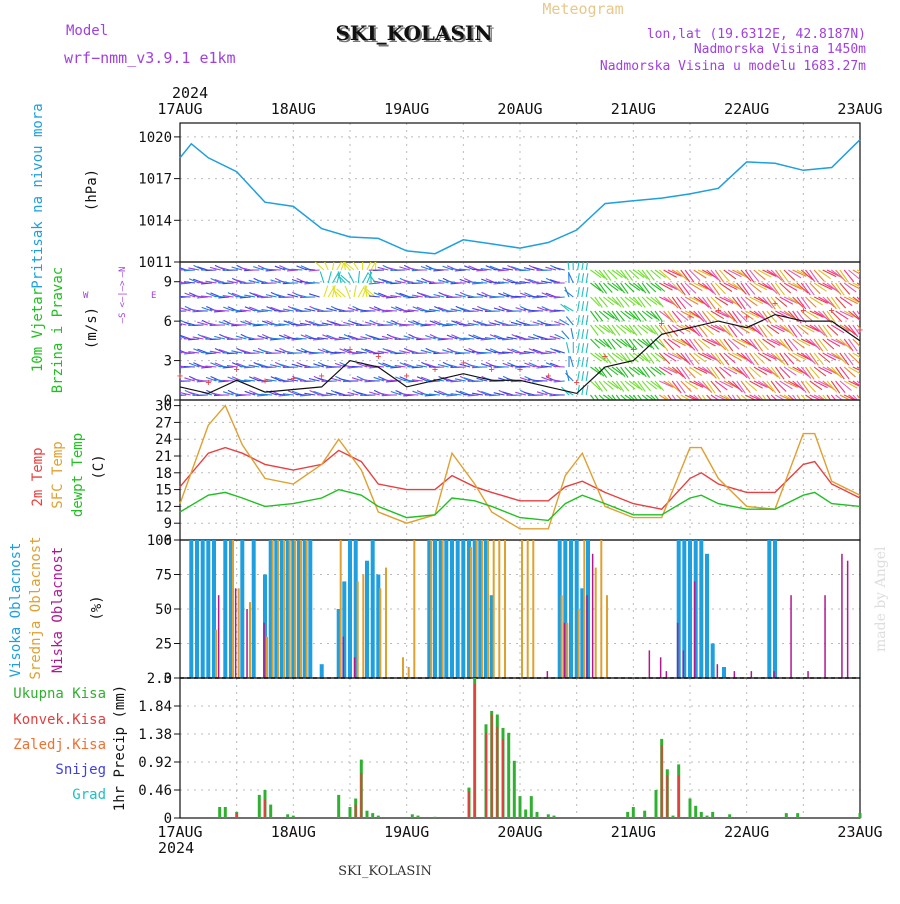 This screenshot has height=904, width=900. Describe the element at coordinates (155, 707) in the screenshot. I see `y-tick-label: 1.84` at that location.